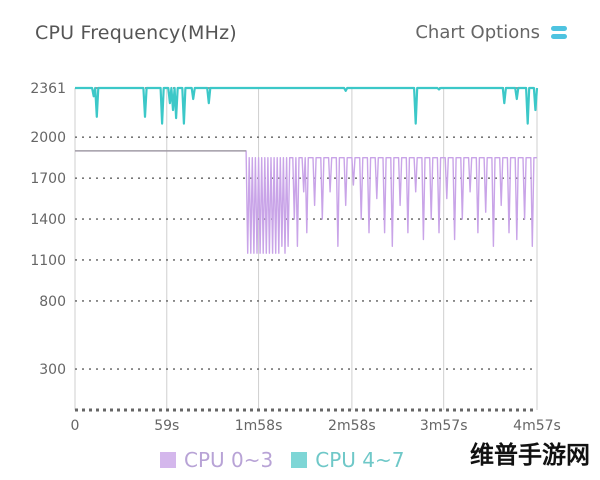 This screenshot has height=480, width=600. I want to click on x-tick-label-4: 3m57s, so click(444, 426).